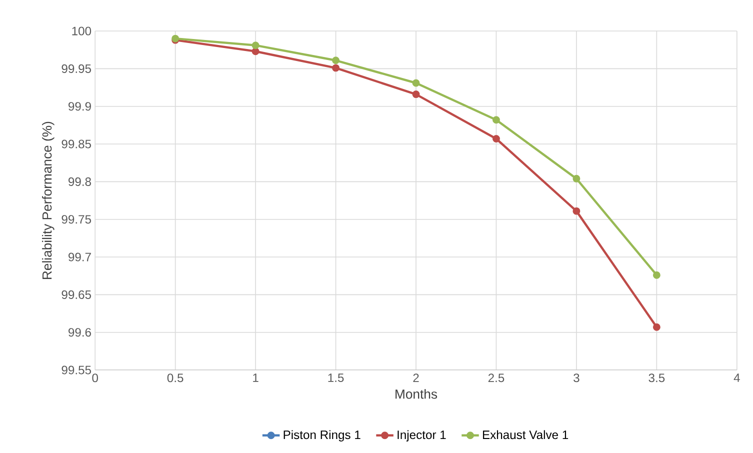 The width and height of the screenshot is (753, 453). What do you see at coordinates (48, 200) in the screenshot?
I see `y-axis-title: Reliability Performance (%)` at bounding box center [48, 200].